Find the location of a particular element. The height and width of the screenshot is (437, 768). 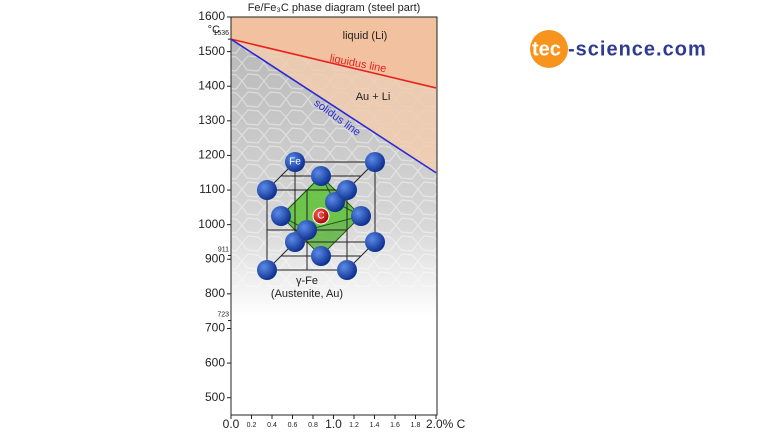

x-tick-label: 2.0% C is located at coordinates (446, 424).